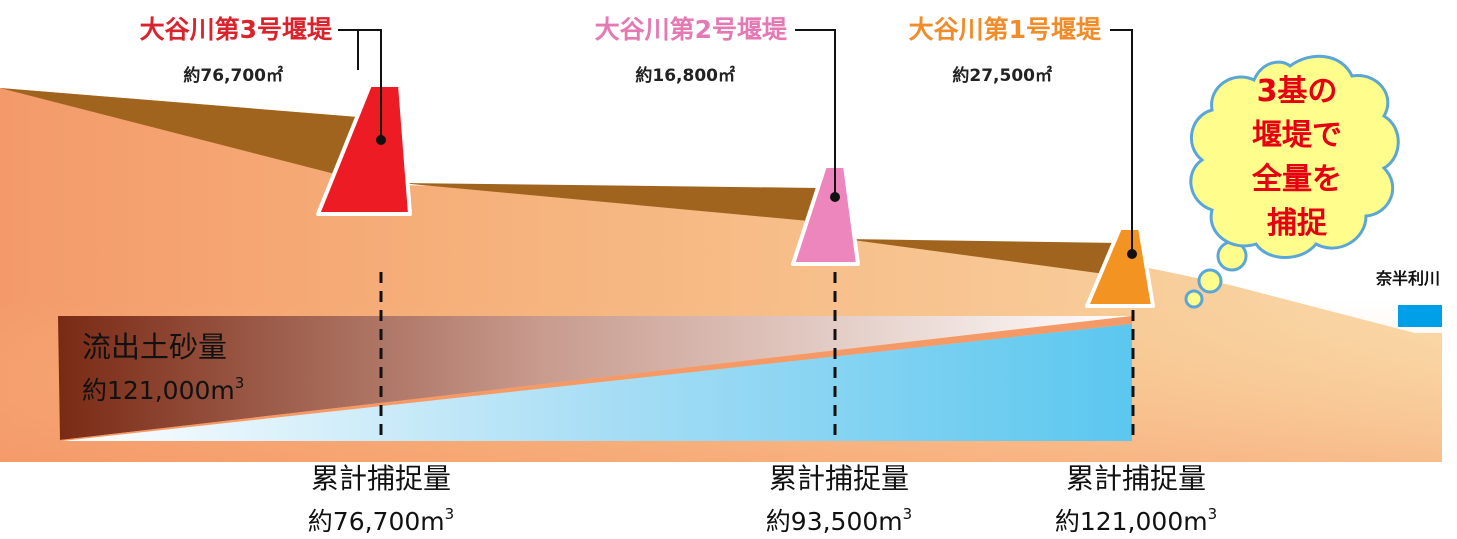  I want to click on cumulative-value-1-number: 約121,000, so click(1119, 521).